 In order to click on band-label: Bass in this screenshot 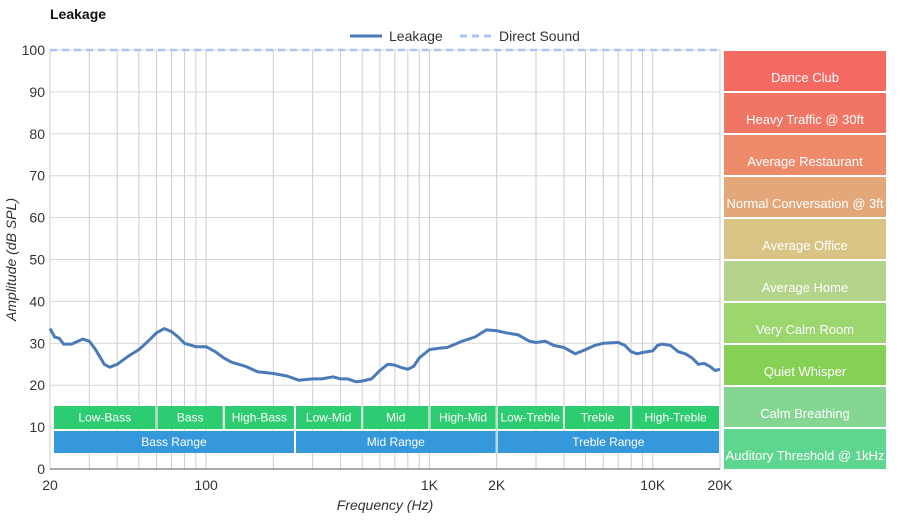, I will do `click(190, 418)`.